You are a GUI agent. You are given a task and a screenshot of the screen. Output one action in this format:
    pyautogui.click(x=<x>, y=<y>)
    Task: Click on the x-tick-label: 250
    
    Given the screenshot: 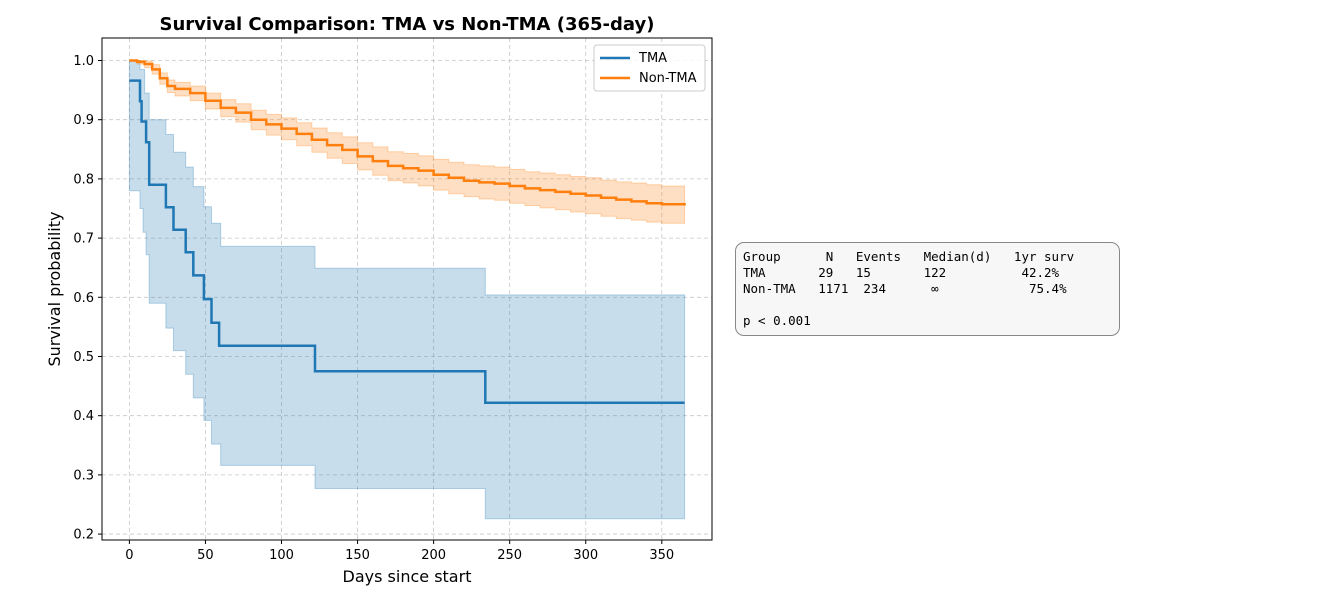 What is the action you would take?
    pyautogui.click(x=509, y=555)
    